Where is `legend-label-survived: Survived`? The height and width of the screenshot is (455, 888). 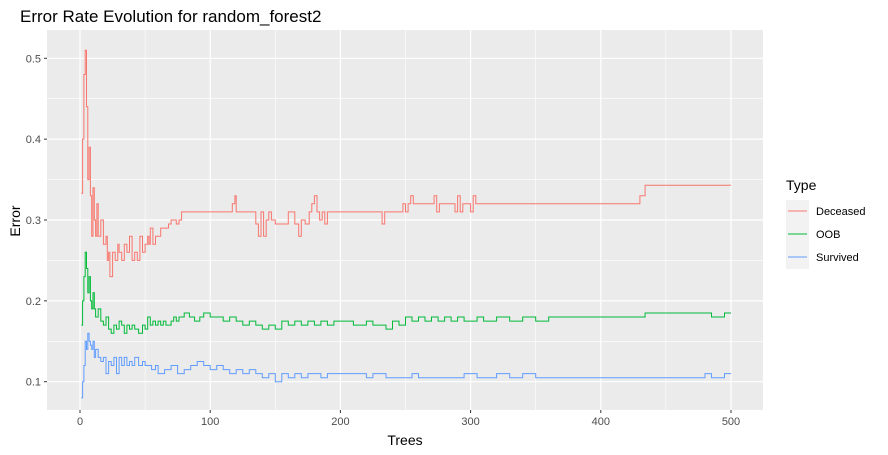
legend-label-survived: Survived is located at coordinates (837, 258).